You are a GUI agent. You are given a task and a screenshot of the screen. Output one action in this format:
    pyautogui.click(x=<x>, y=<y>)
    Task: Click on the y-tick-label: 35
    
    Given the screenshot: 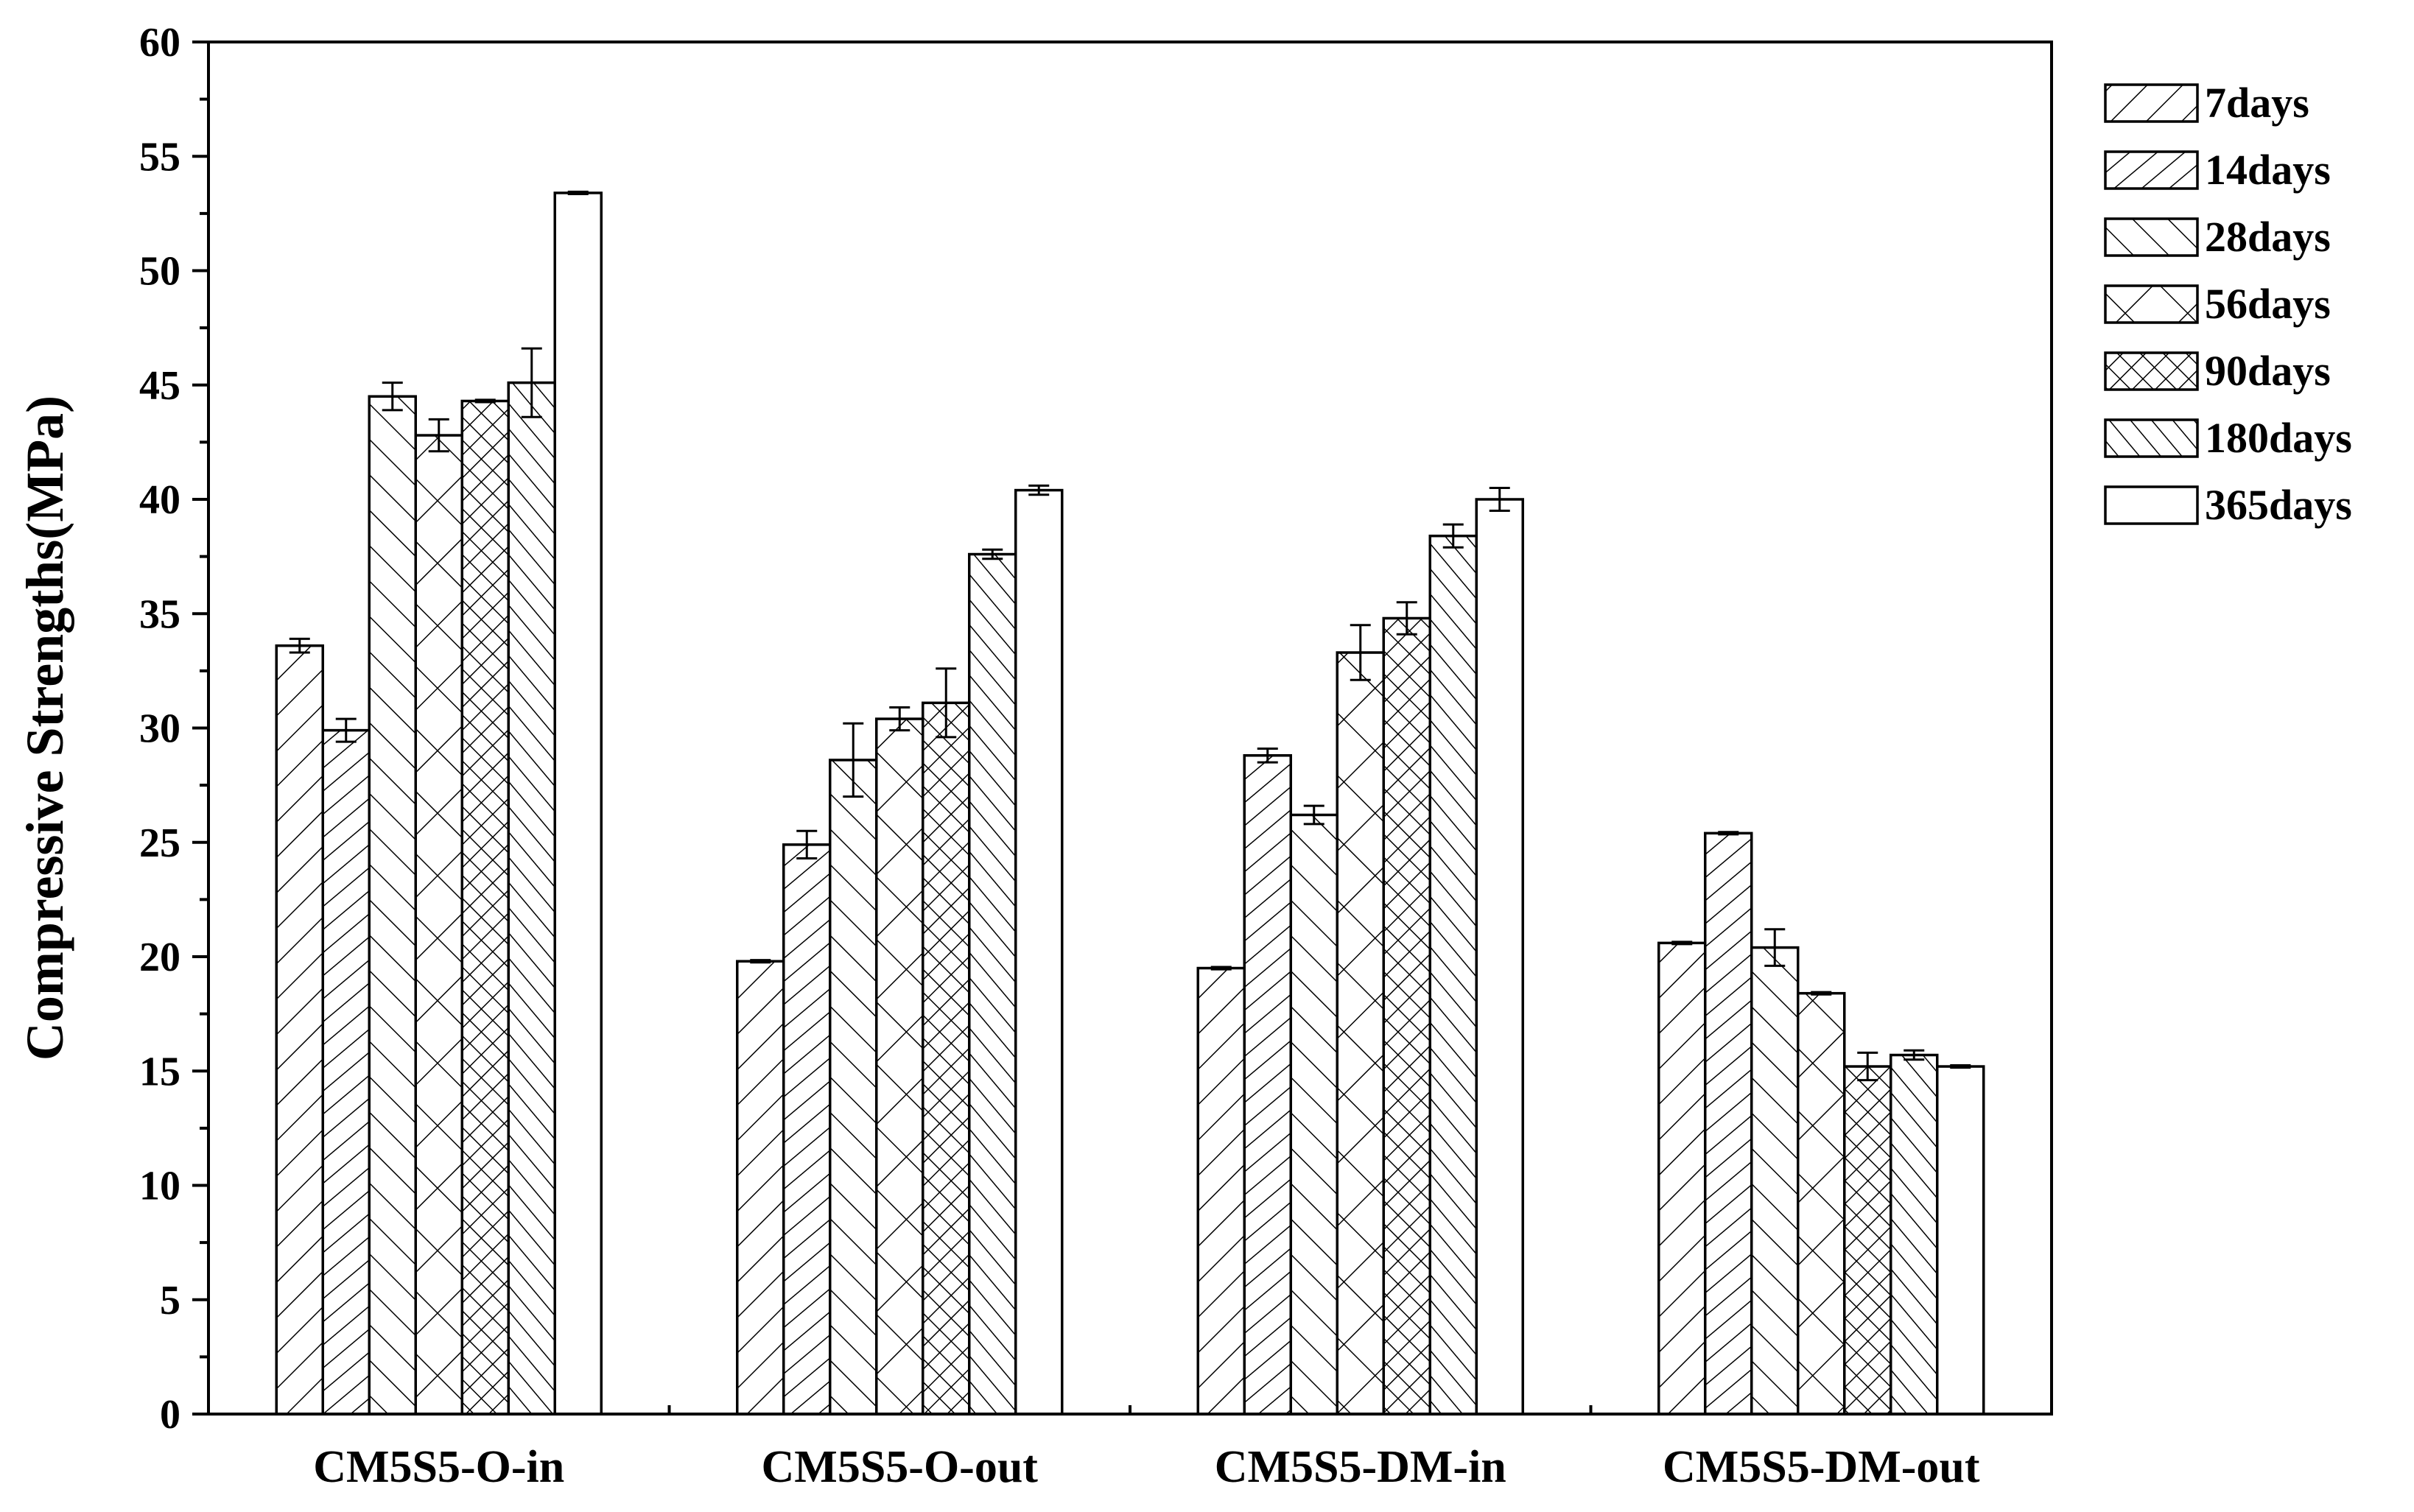 What is the action you would take?
    pyautogui.click(x=159, y=614)
    